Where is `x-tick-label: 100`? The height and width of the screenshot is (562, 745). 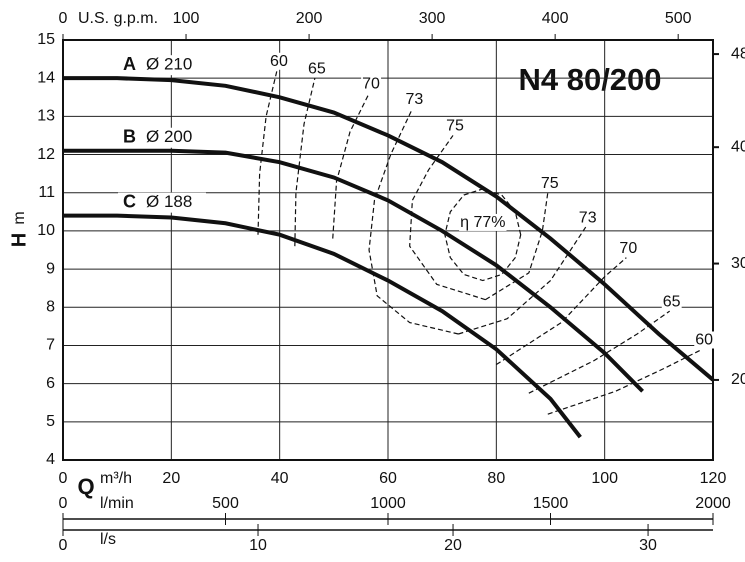
x-tick-label: 100 is located at coordinates (604, 478).